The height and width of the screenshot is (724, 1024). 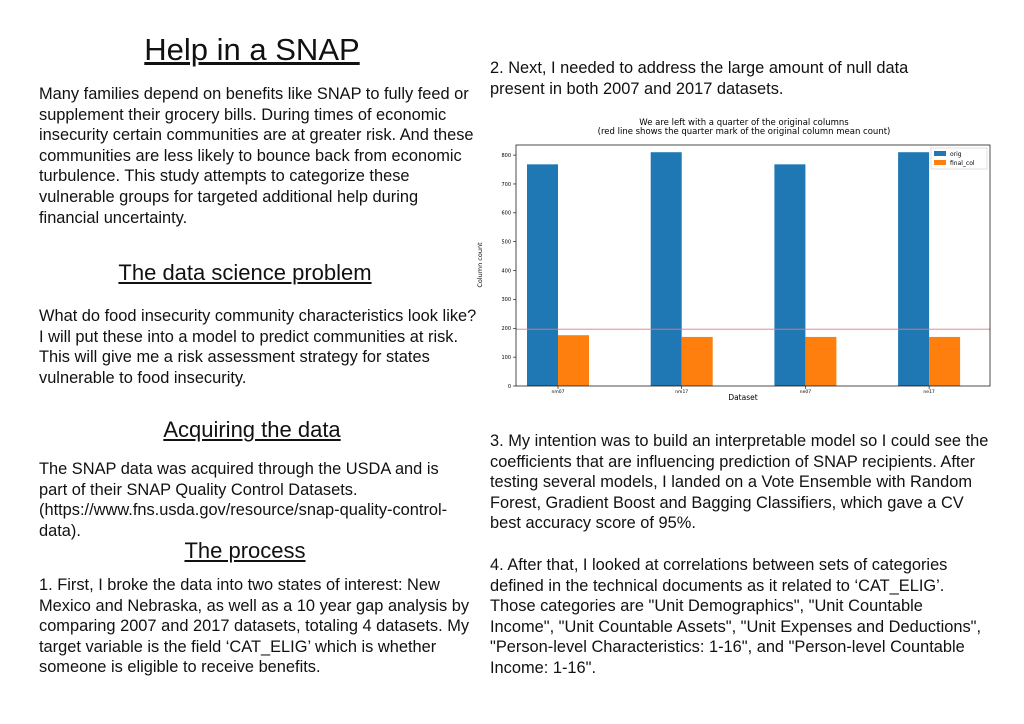 I want to click on x-tick-label: ne17, so click(x=928, y=392).